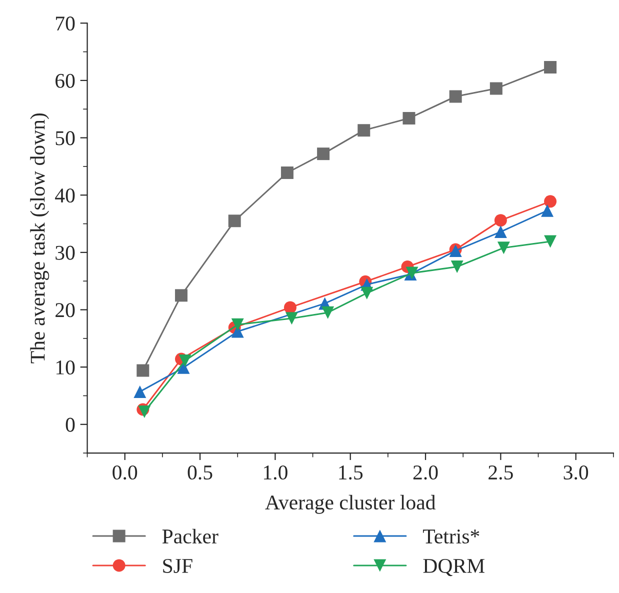  I want to click on y-tick-label: 30, so click(65, 253).